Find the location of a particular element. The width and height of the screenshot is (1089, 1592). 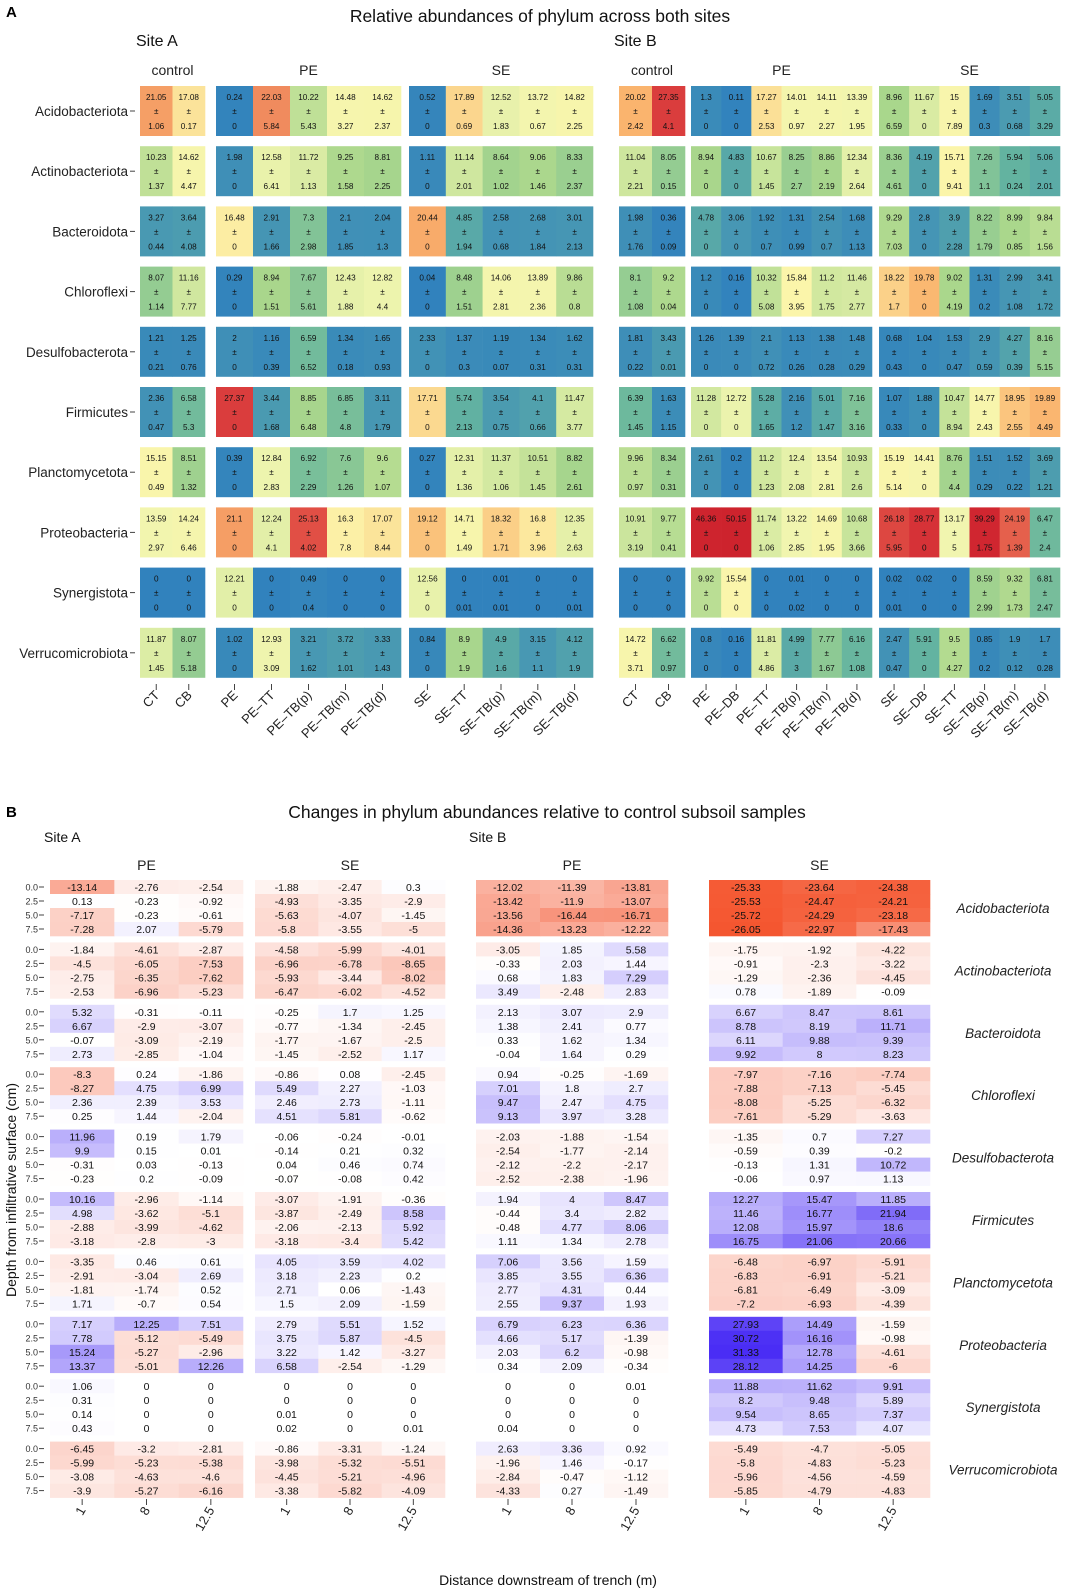

cell-value-label: -11.9 is located at coordinates (571, 902).